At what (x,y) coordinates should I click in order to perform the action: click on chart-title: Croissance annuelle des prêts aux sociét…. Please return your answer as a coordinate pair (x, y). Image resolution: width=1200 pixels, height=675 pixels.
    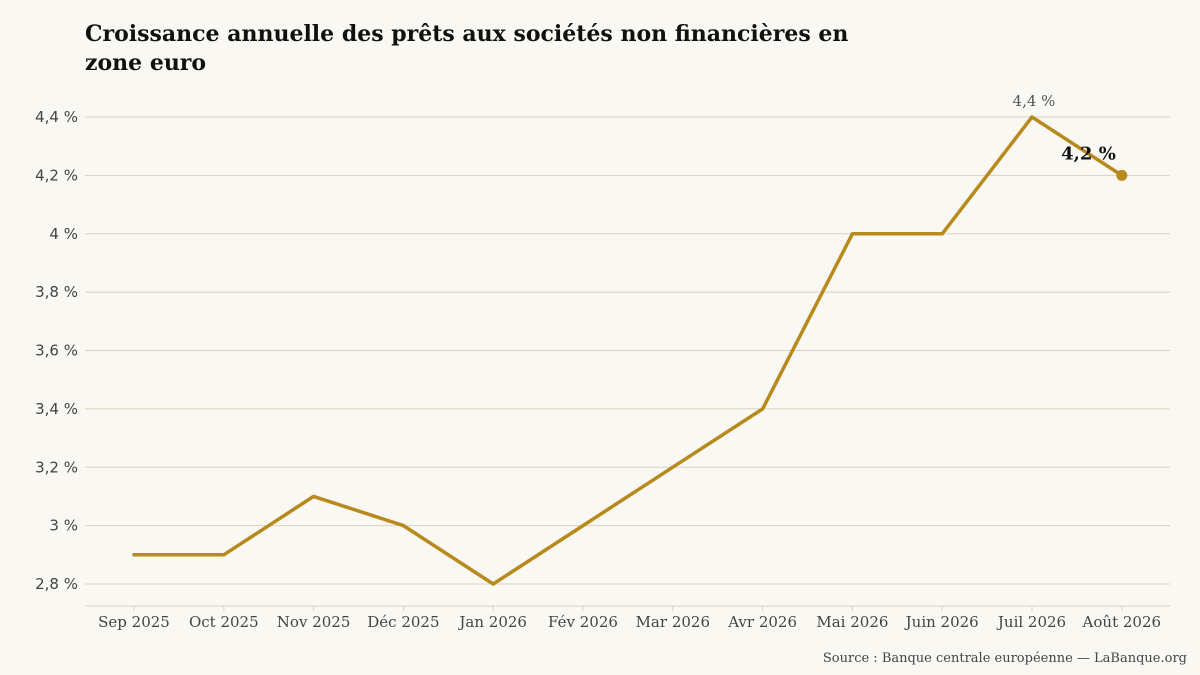
    Looking at the image, I should click on (467, 48).